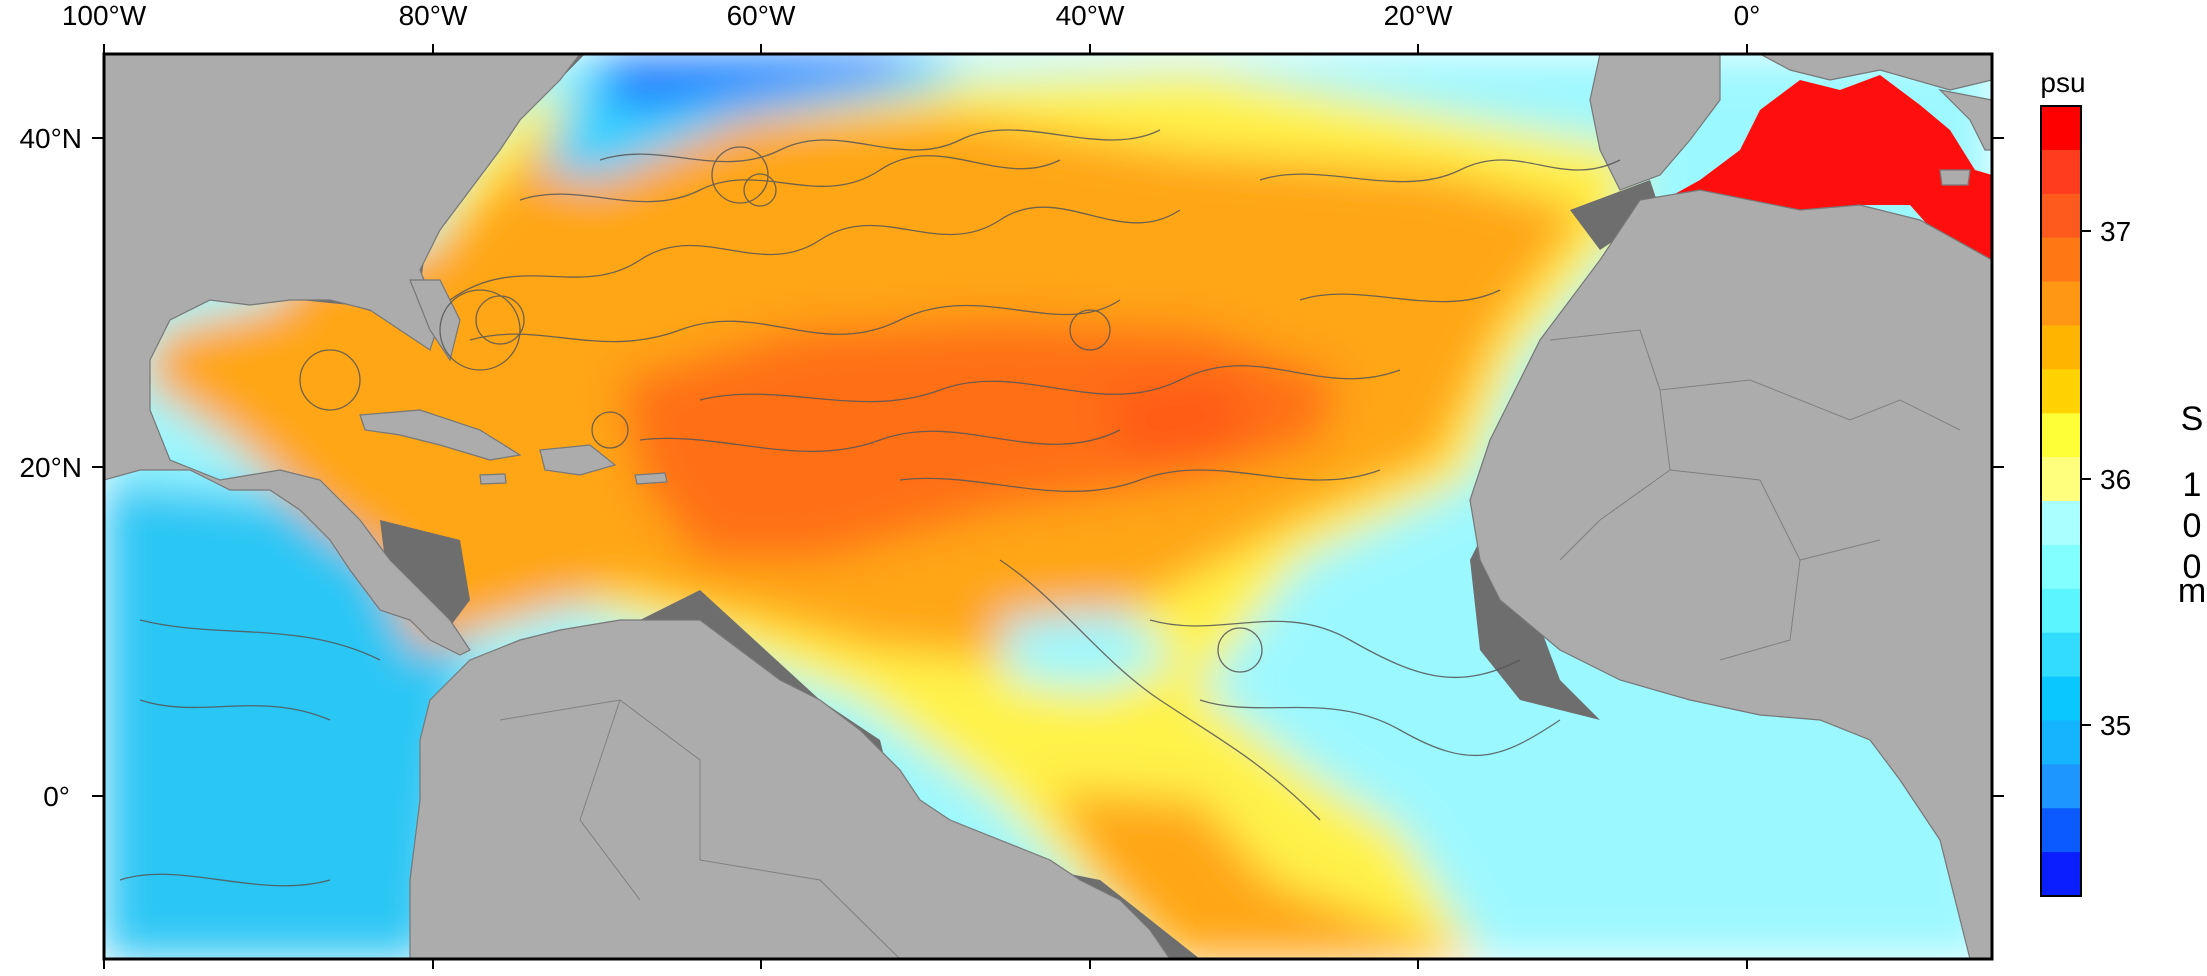 This screenshot has height=976, width=2207. Describe the element at coordinates (1418, 15) in the screenshot. I see `x-label-20w: 20°W` at that location.